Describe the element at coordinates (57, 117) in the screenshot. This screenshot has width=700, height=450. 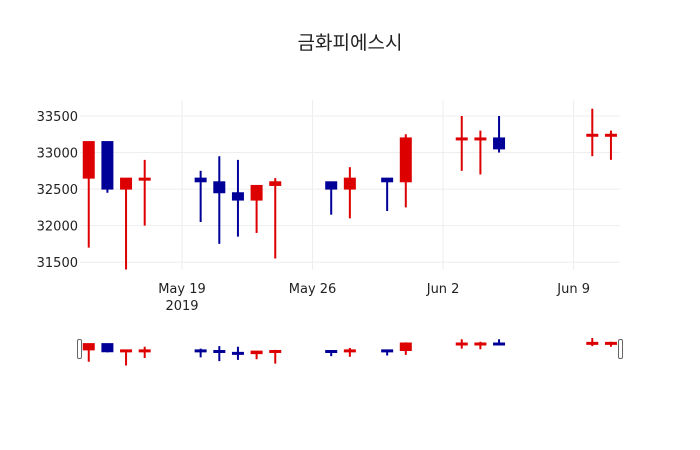
I see `y-tick-label: 33500` at that location.